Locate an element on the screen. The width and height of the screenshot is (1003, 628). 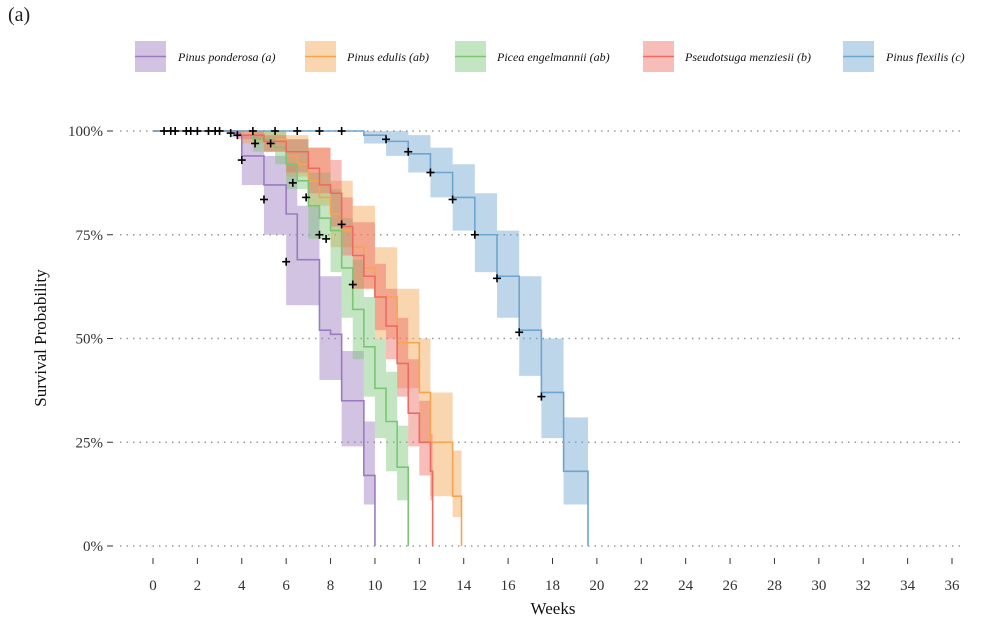
x-tick-label: 16 is located at coordinates (509, 586).